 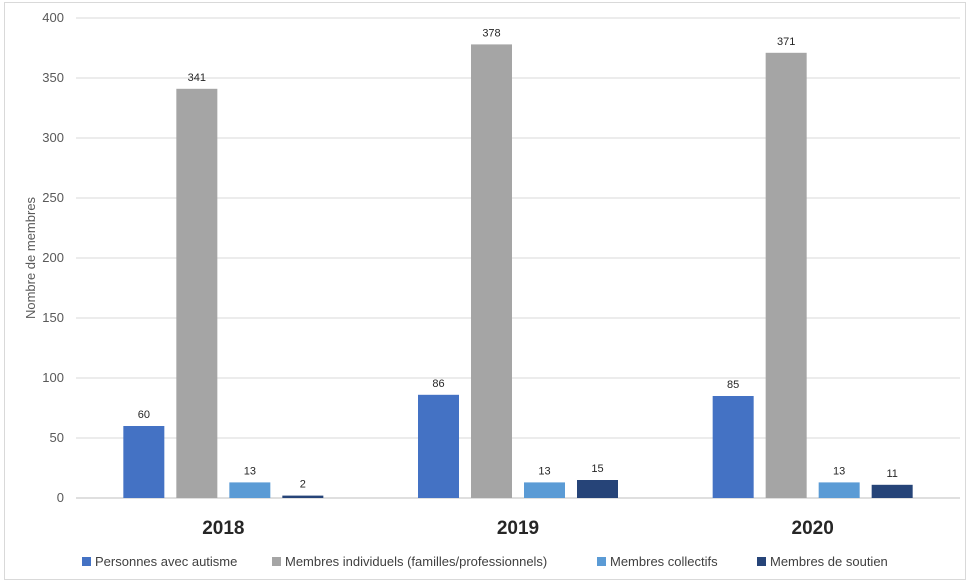 I want to click on x-axis-categories: 2018 2019 2020, so click(x=518, y=528).